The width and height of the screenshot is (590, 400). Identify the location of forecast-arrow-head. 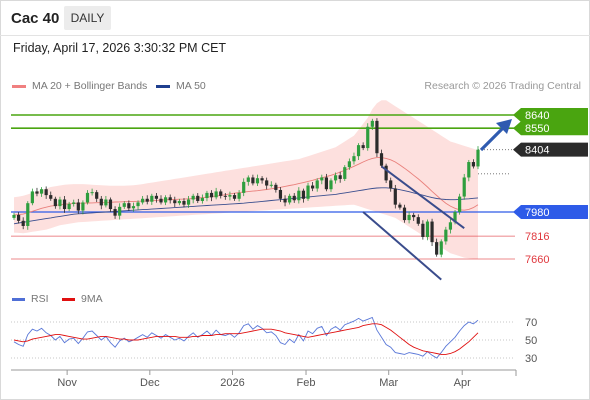
(504, 126).